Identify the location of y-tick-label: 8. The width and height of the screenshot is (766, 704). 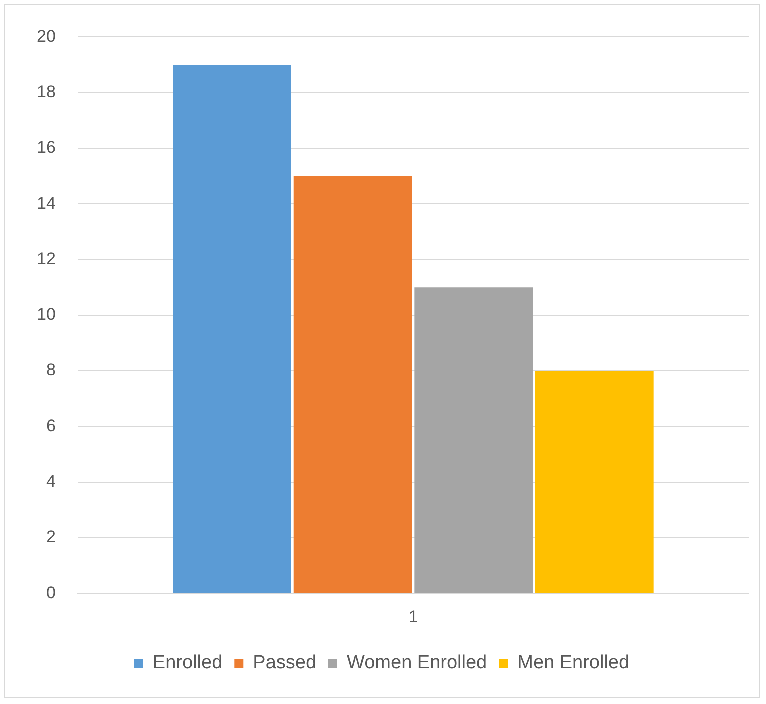
(51, 370).